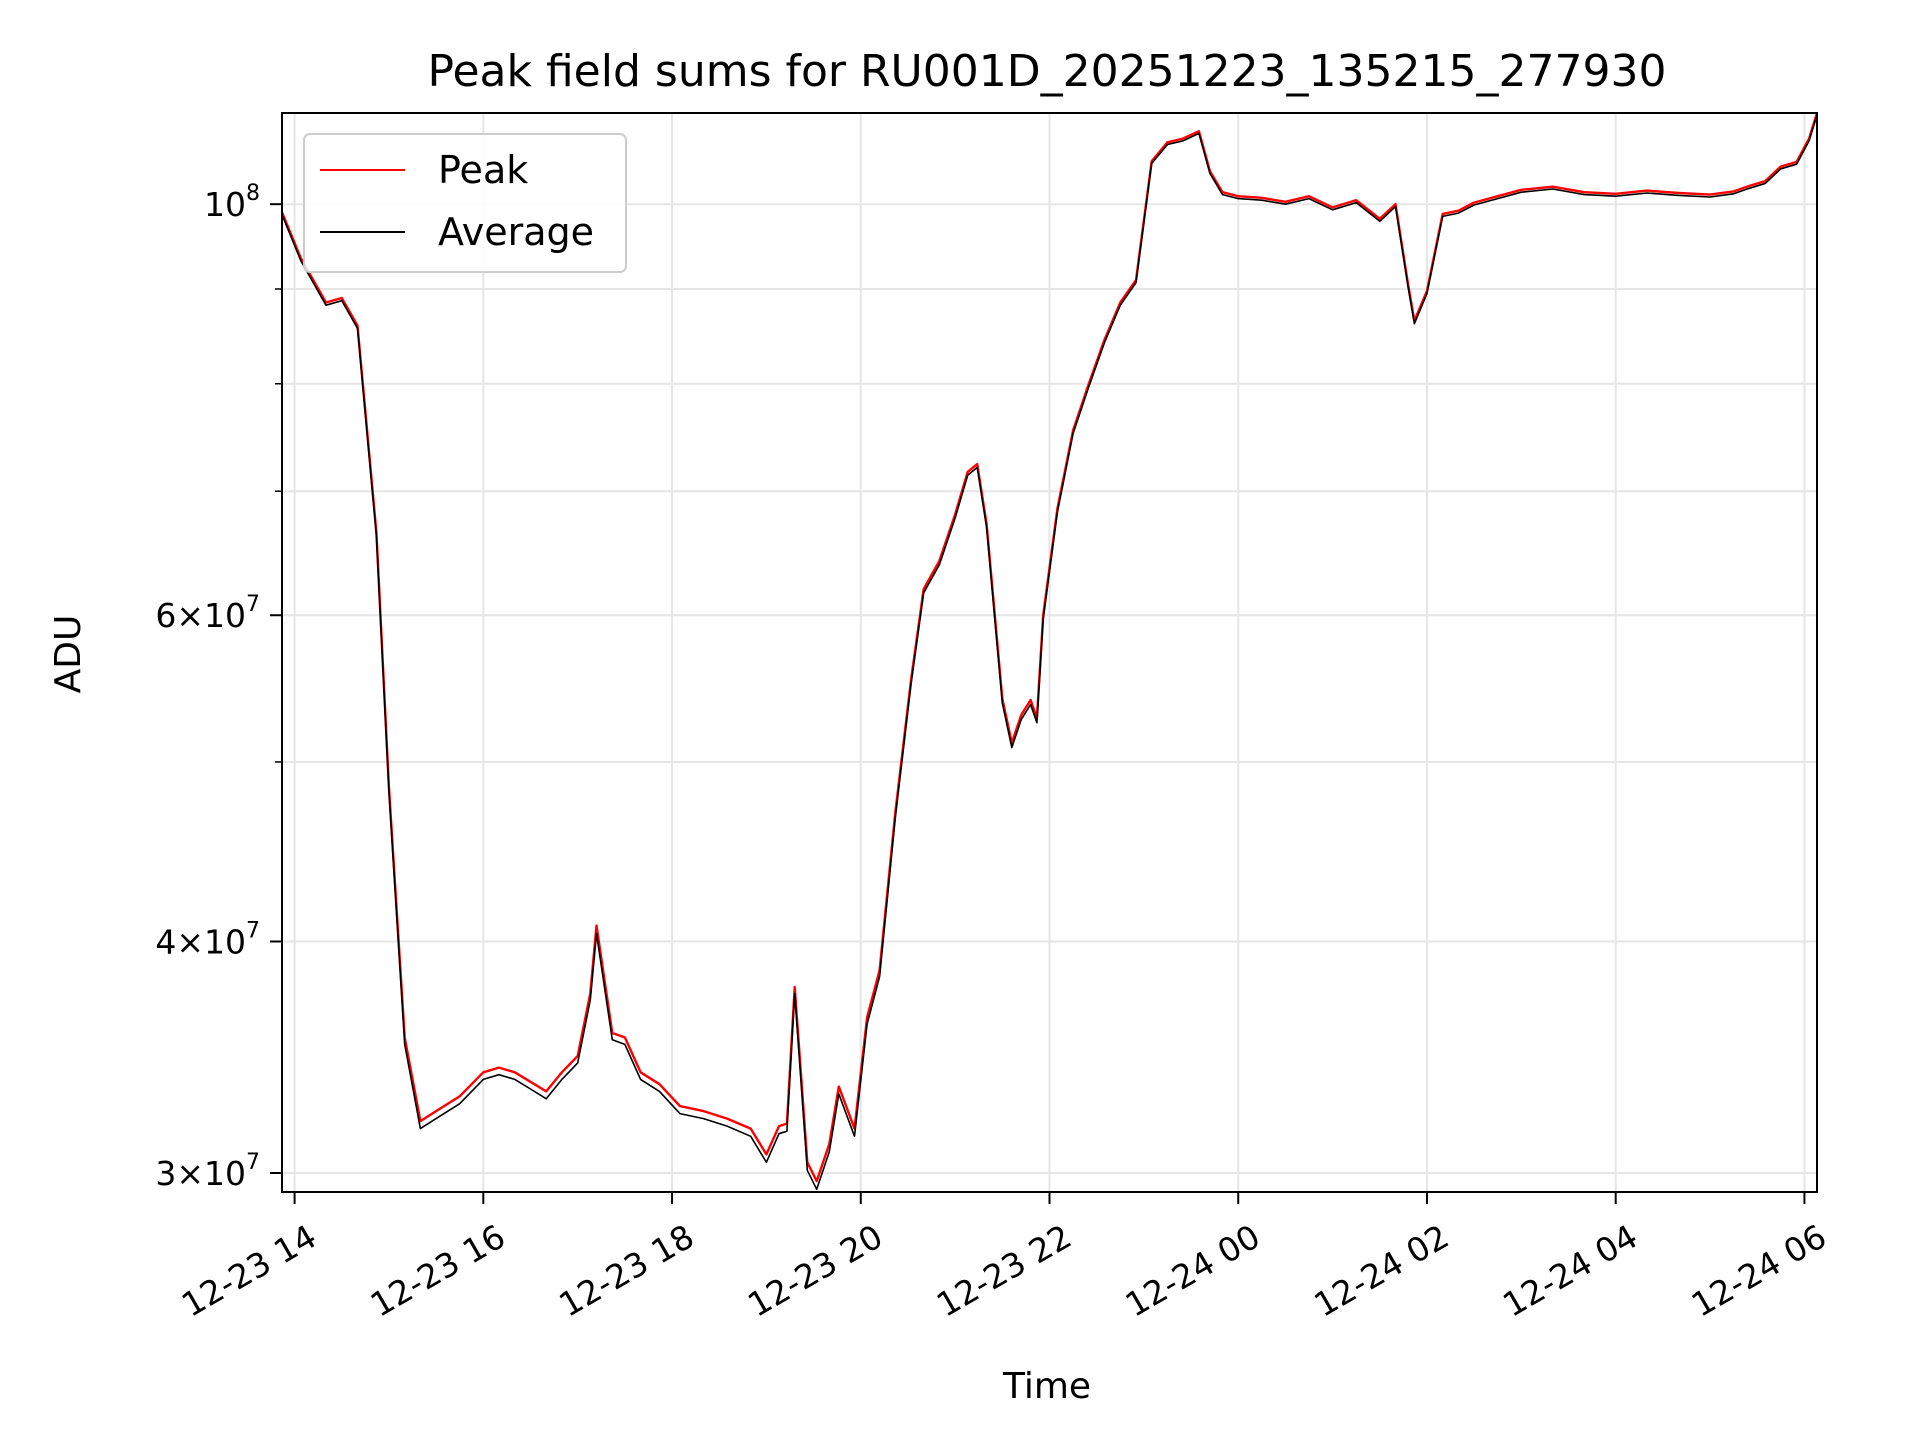 Image resolution: width=1920 pixels, height=1440 pixels. I want to click on legend-box, so click(465, 203).